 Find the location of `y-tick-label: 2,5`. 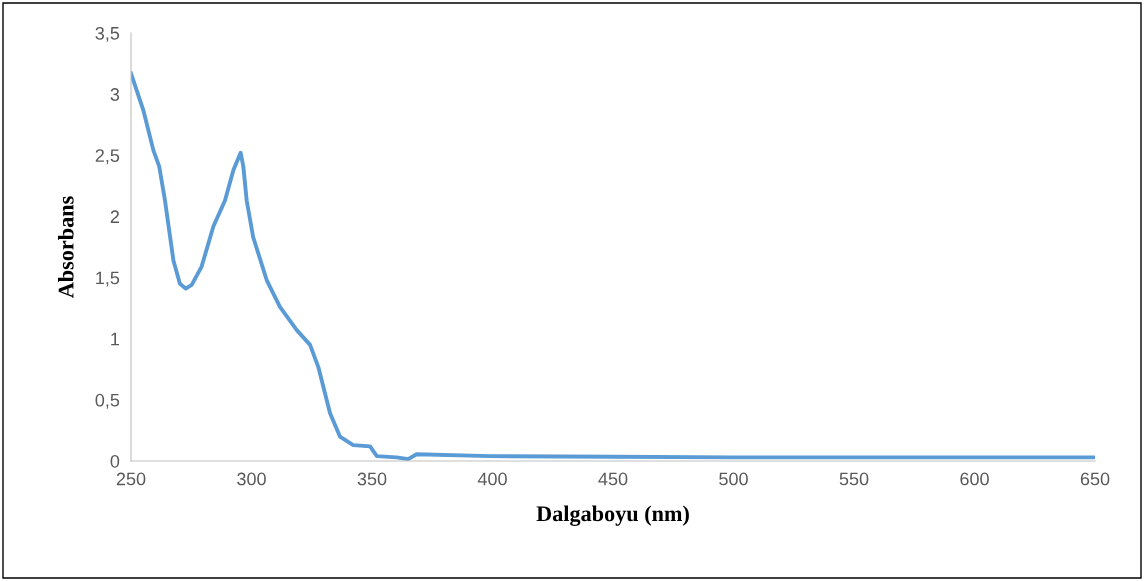

y-tick-label: 2,5 is located at coordinates (107, 157).